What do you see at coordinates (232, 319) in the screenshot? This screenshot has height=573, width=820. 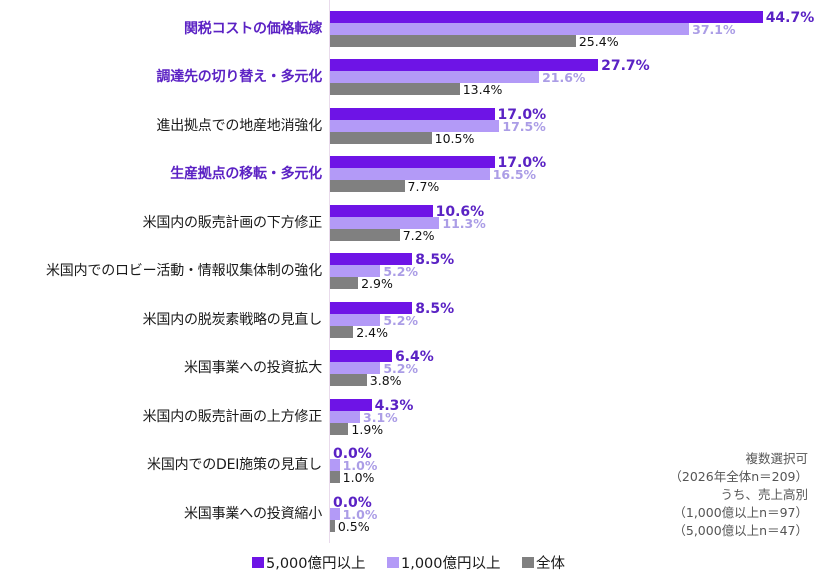 I see `category-label: 米国内の脱炭素戦略の見直し` at bounding box center [232, 319].